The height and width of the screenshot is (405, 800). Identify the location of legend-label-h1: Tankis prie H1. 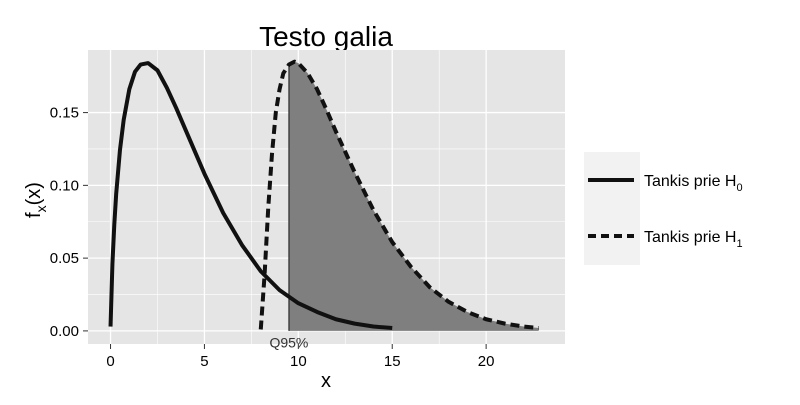
(693, 239).